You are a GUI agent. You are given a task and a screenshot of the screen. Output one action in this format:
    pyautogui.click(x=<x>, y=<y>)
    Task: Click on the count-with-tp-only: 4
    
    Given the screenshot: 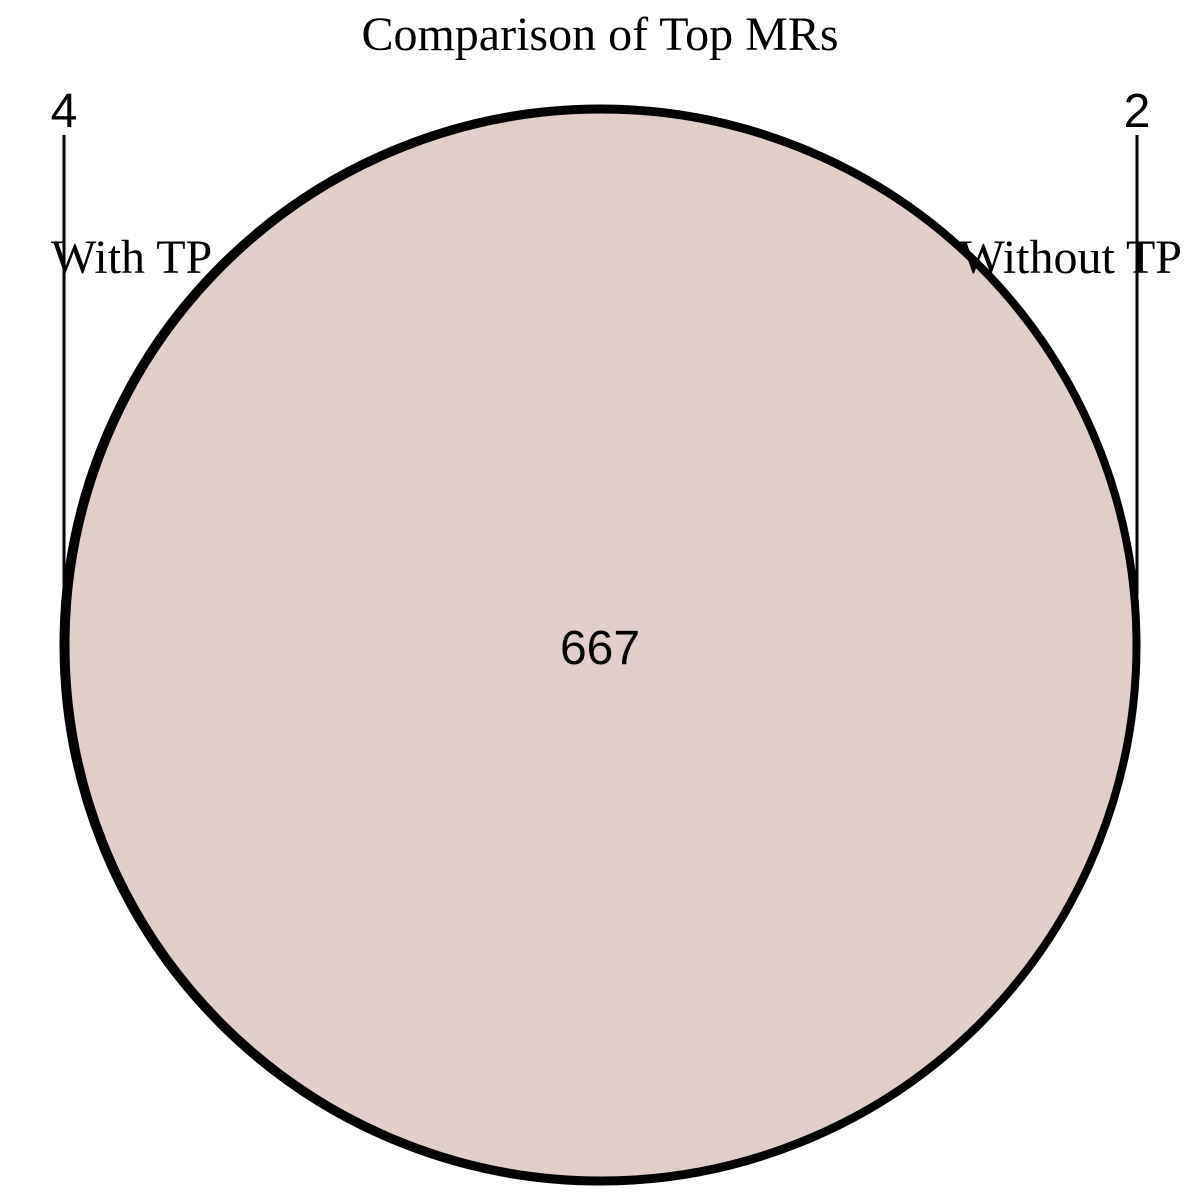 What is the action you would take?
    pyautogui.click(x=64, y=111)
    